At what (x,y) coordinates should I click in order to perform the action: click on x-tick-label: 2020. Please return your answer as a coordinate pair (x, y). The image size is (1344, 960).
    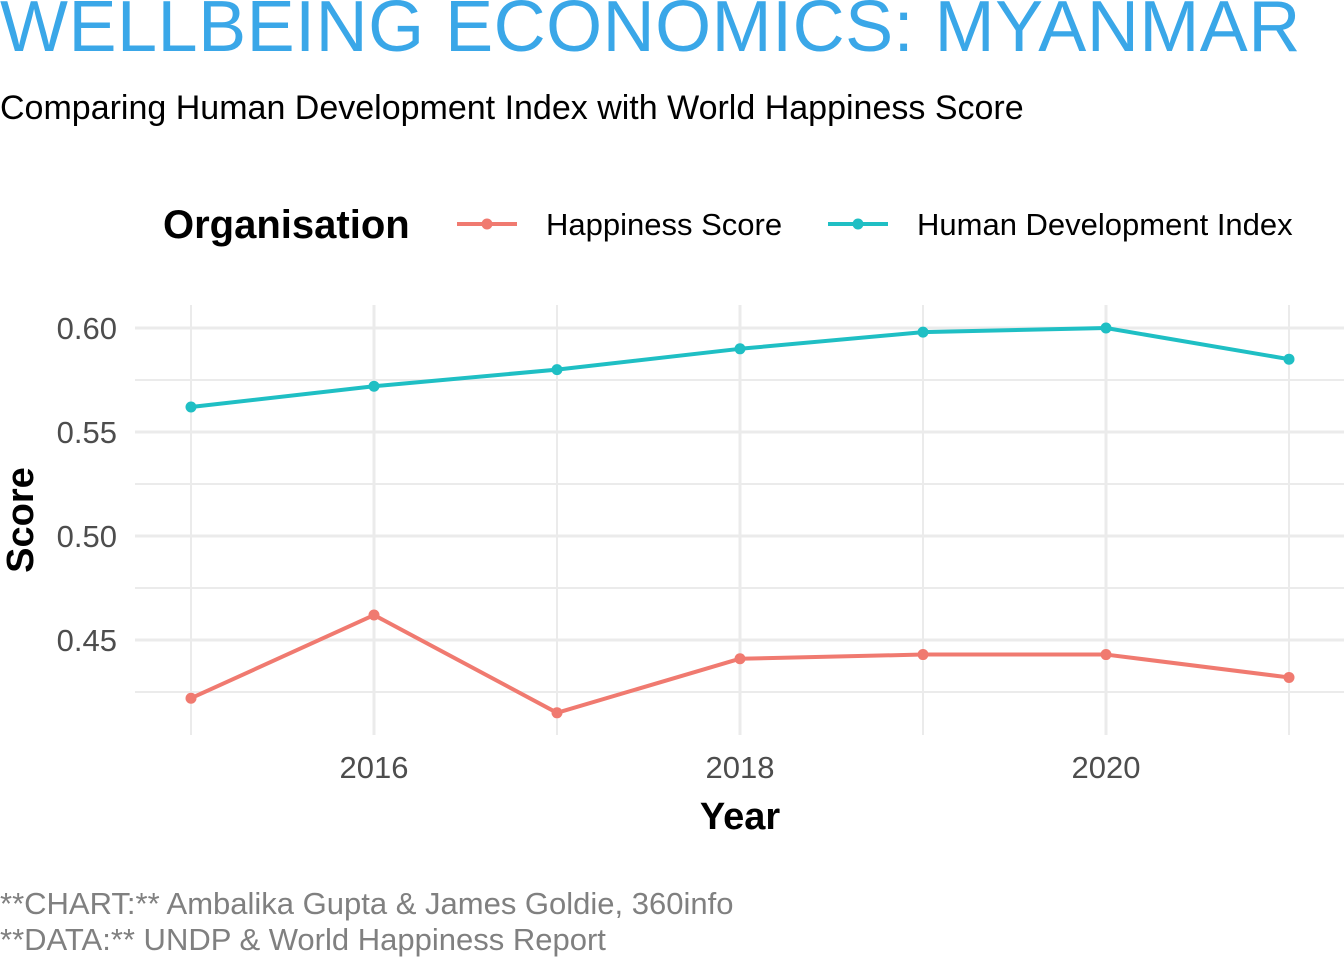
    Looking at the image, I should click on (1106, 767).